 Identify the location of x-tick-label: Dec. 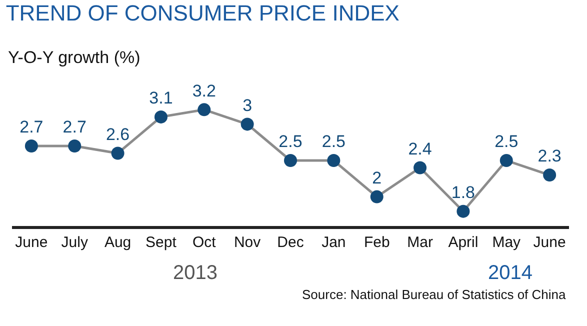
(290, 242).